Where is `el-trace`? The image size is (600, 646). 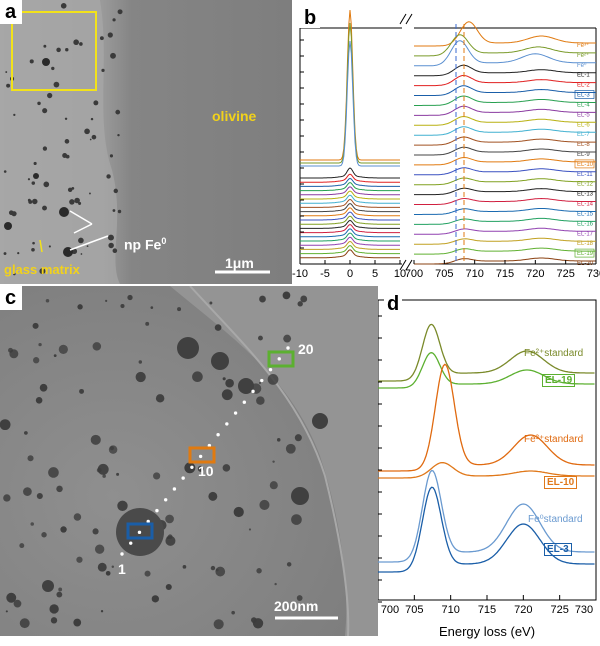
el-trace is located at coordinates (205, 451).